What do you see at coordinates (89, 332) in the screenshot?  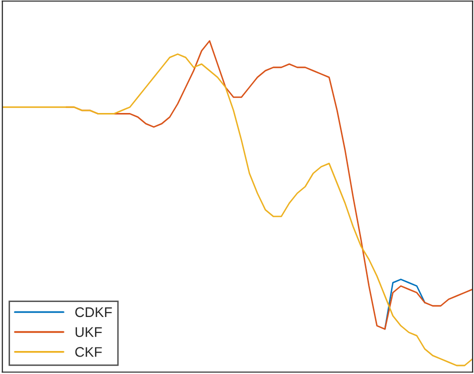 I see `legend-label: UKF` at bounding box center [89, 332].